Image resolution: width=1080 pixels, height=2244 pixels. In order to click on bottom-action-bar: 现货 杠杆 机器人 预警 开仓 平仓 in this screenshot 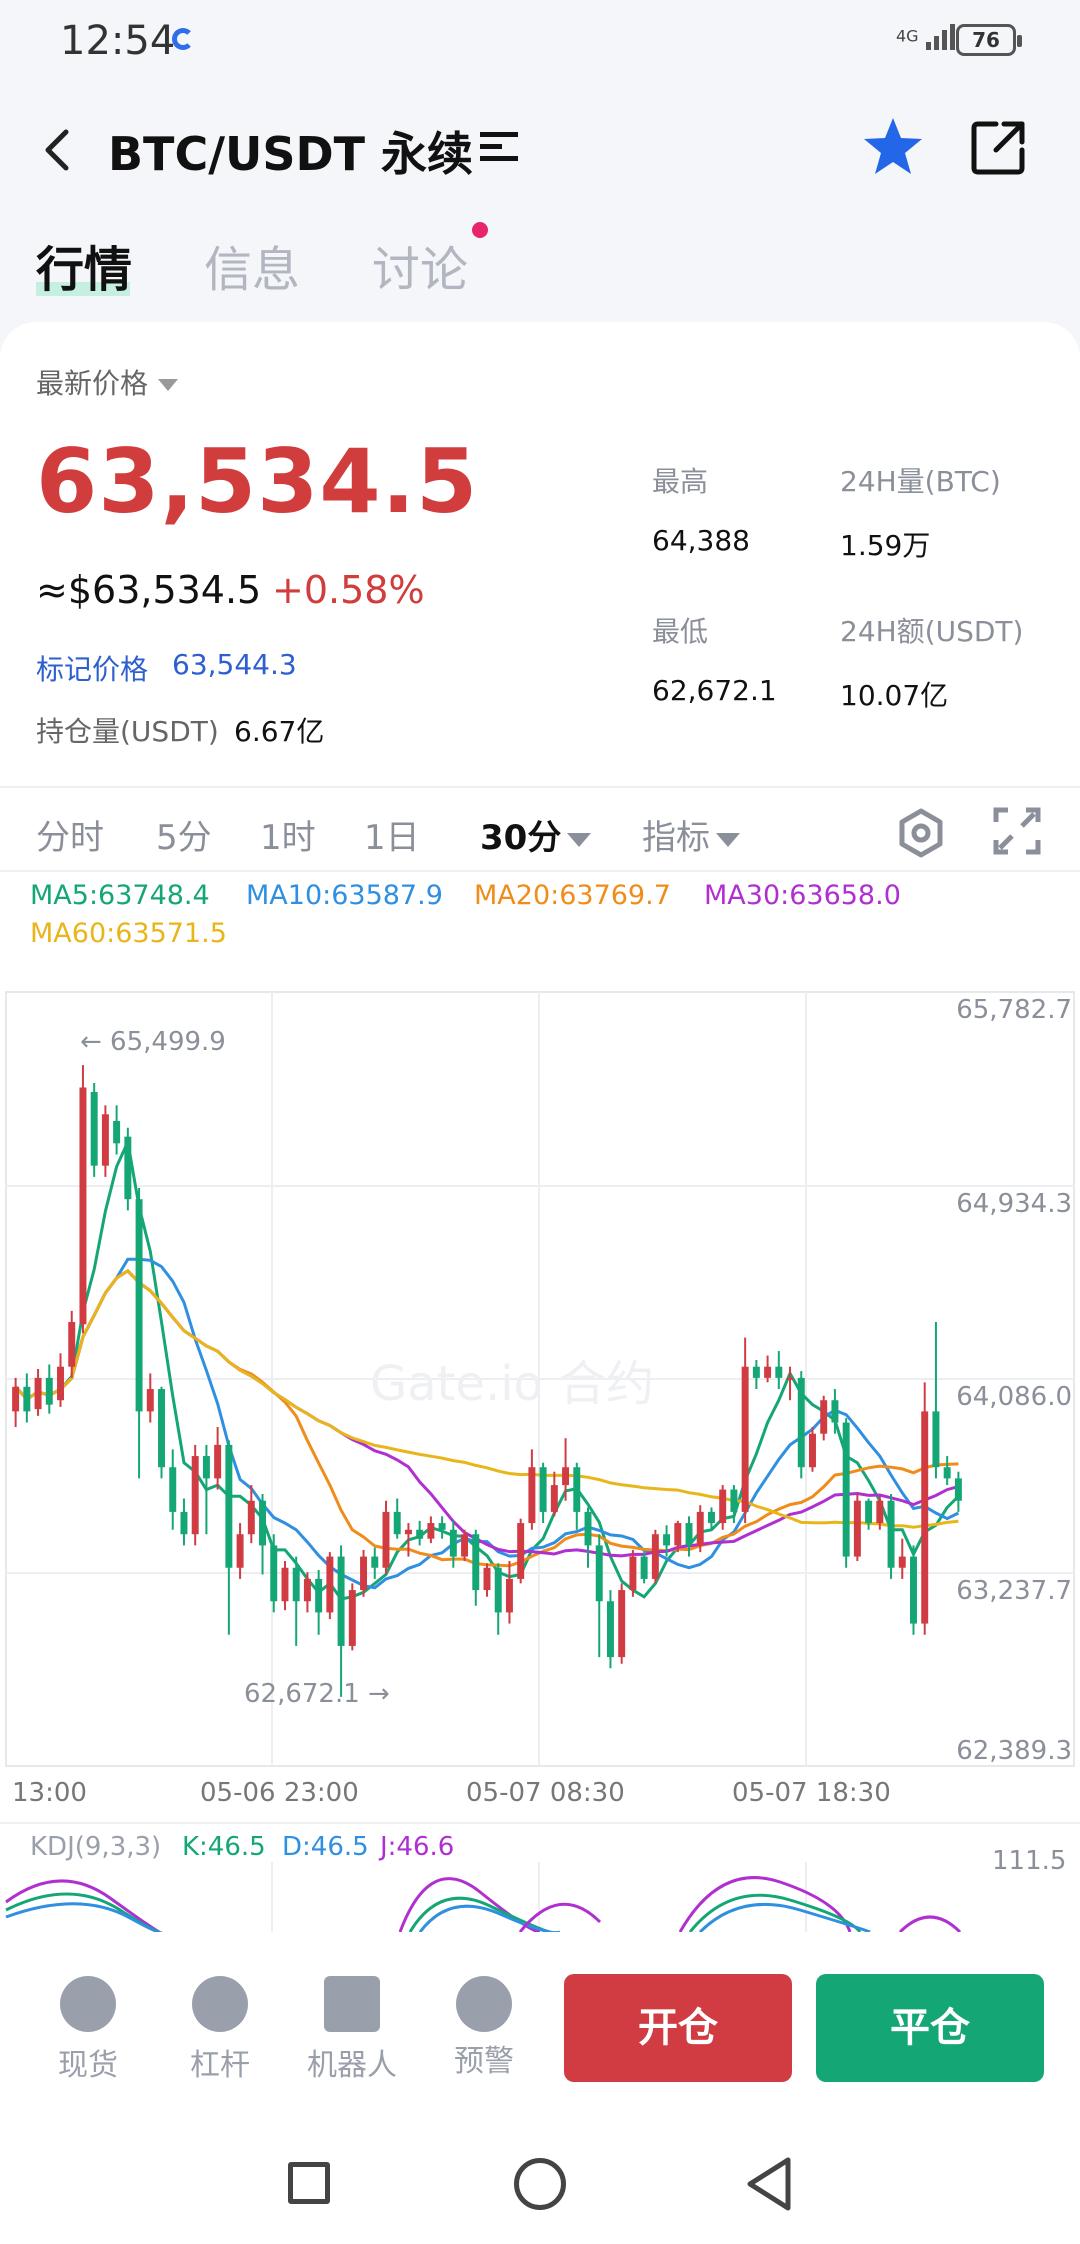, I will do `click(540, 2027)`.